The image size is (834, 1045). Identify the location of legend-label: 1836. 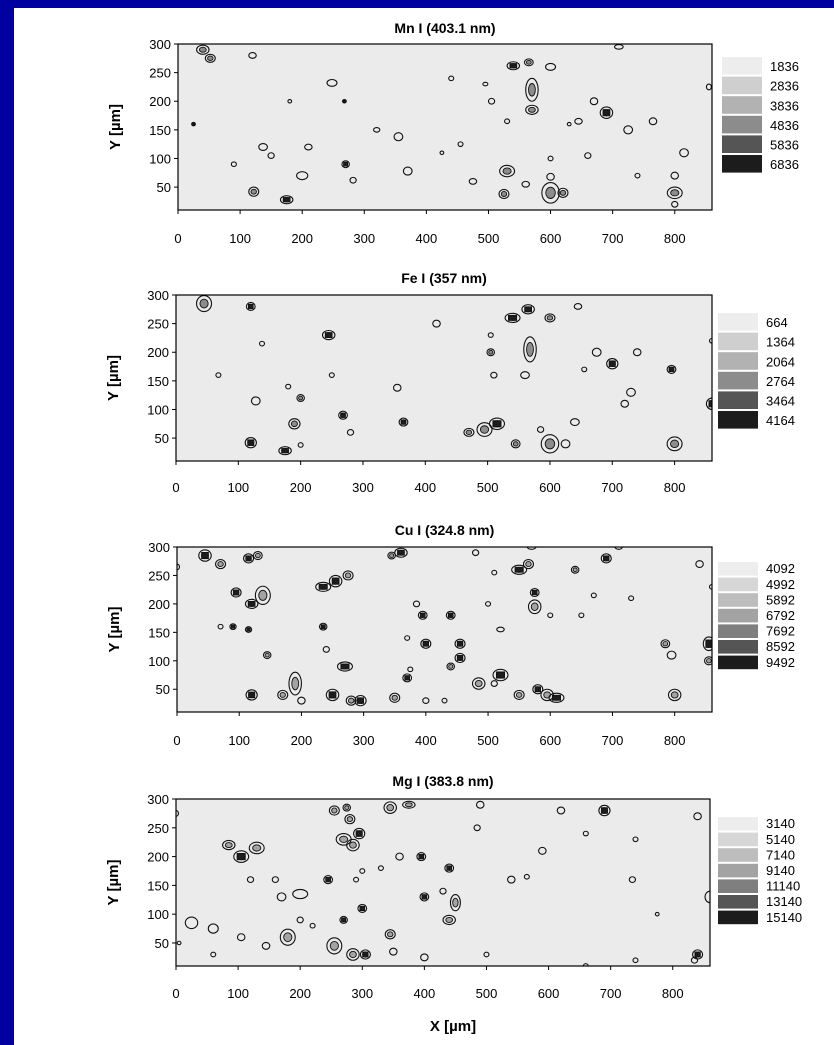
(784, 66).